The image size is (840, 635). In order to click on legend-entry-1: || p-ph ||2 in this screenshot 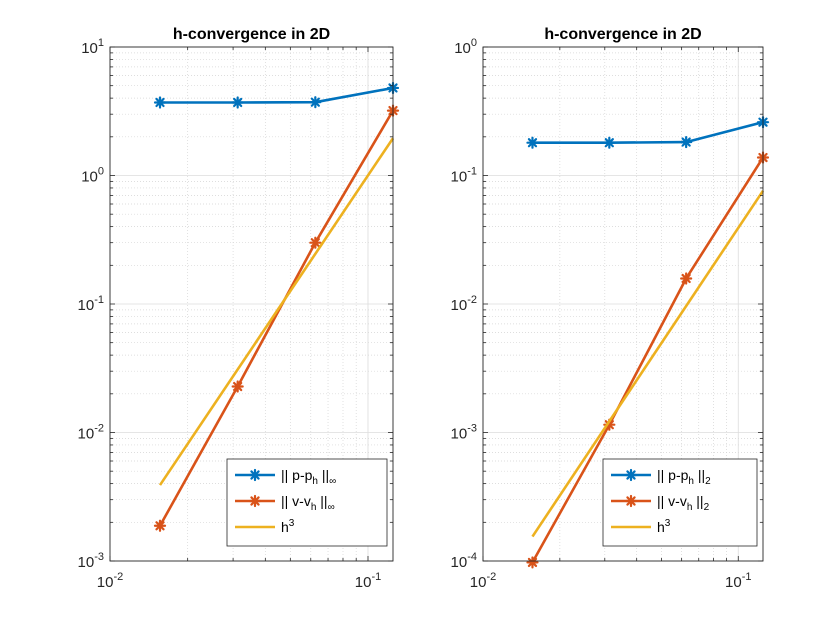, I will do `click(661, 477)`.